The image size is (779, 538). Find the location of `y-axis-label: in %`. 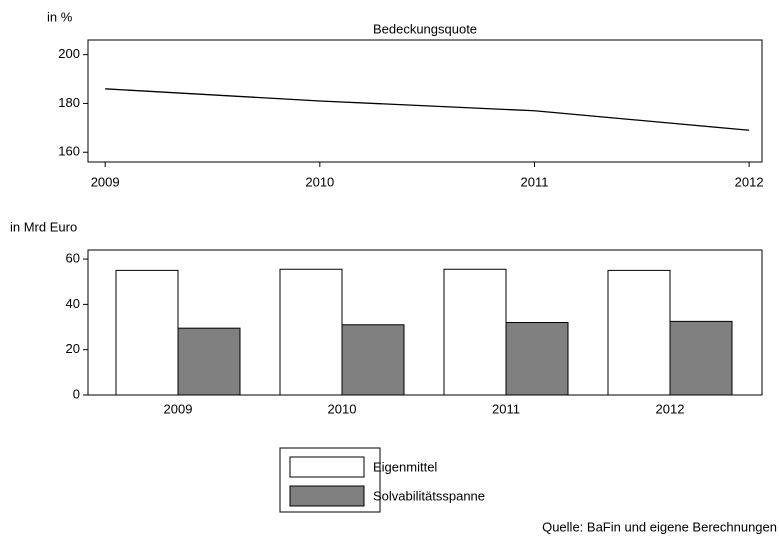

y-axis-label: in % is located at coordinates (60, 16).